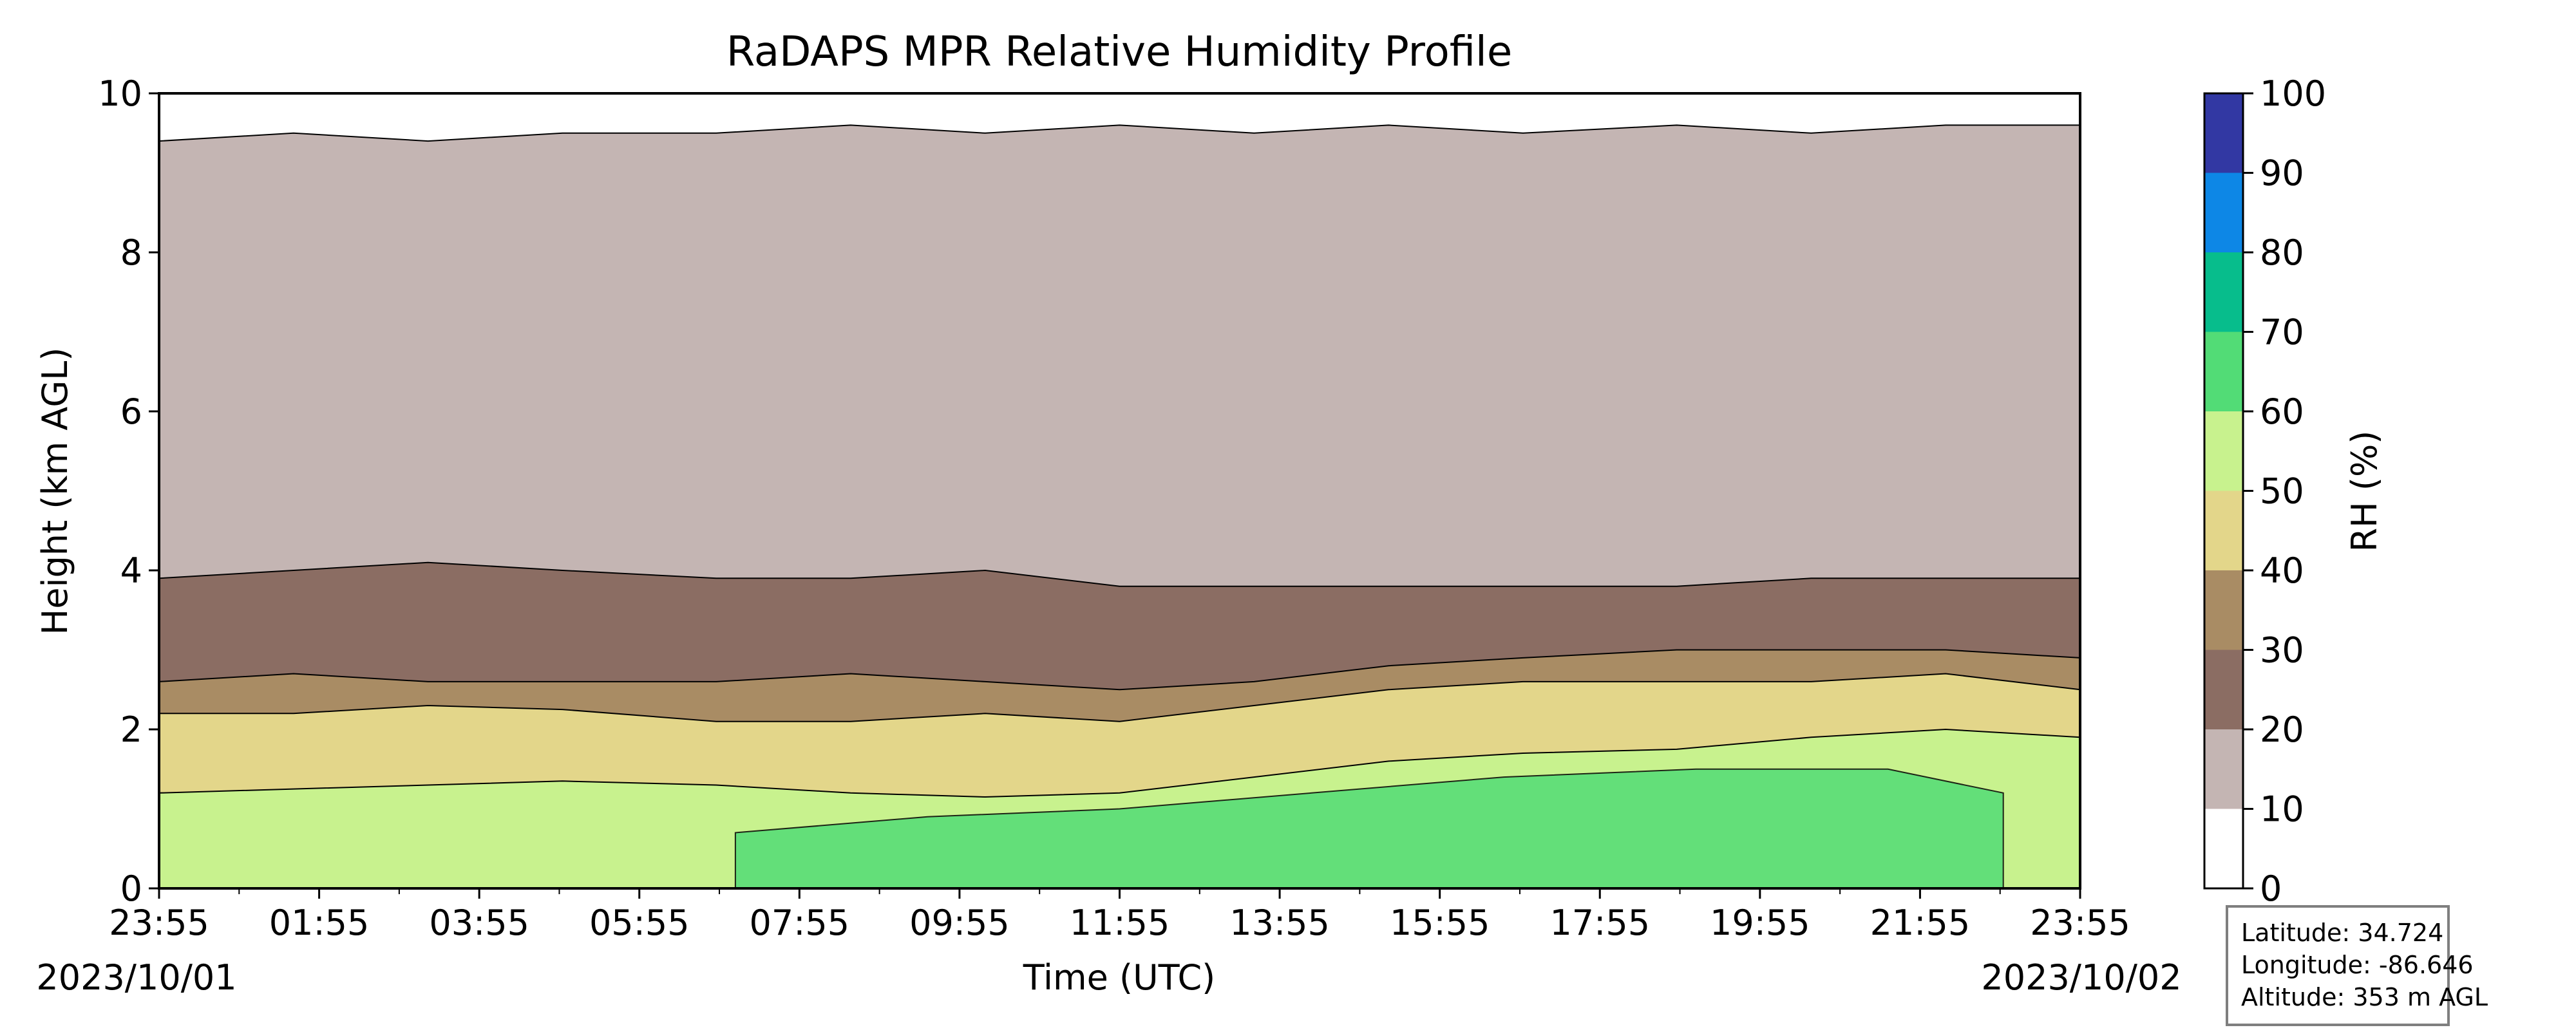  What do you see at coordinates (2282, 332) in the screenshot?
I see `colorbar-tick-label: 70` at bounding box center [2282, 332].